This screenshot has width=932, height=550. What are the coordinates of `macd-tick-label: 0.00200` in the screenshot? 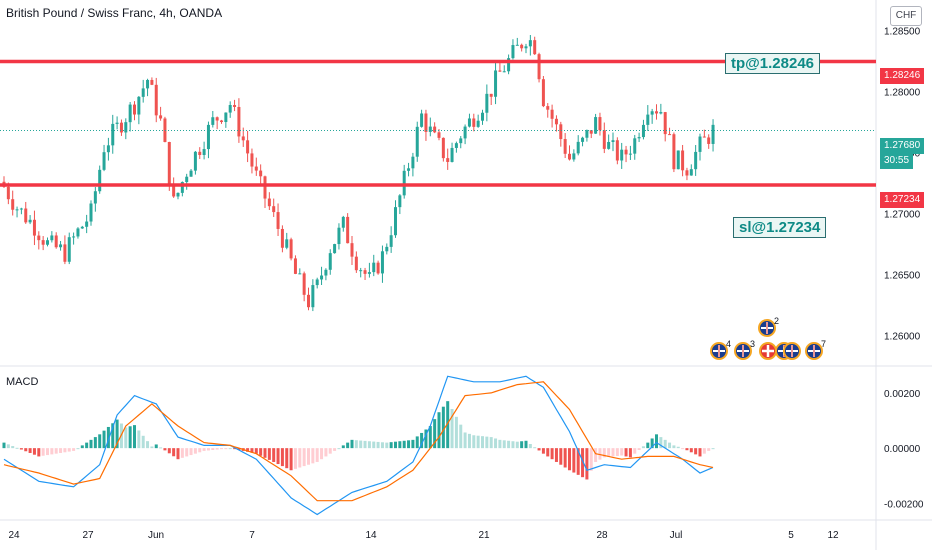 It's located at (902, 394).